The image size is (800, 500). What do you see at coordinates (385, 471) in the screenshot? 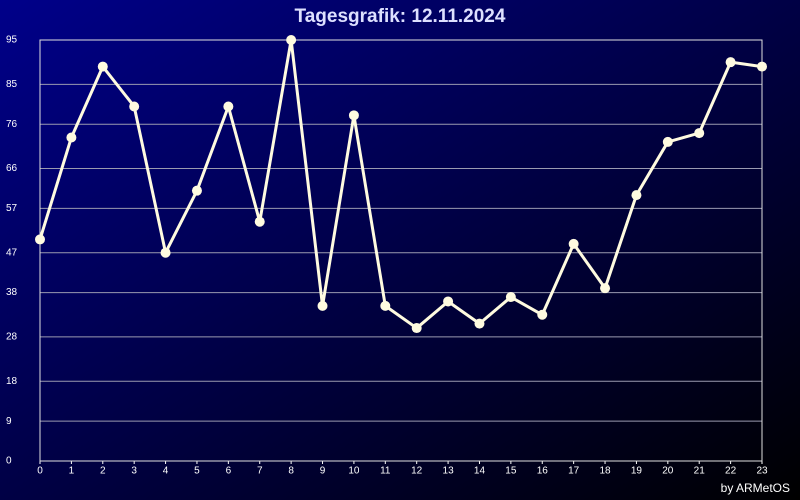
I see `x-tick-label: 11` at bounding box center [385, 471].